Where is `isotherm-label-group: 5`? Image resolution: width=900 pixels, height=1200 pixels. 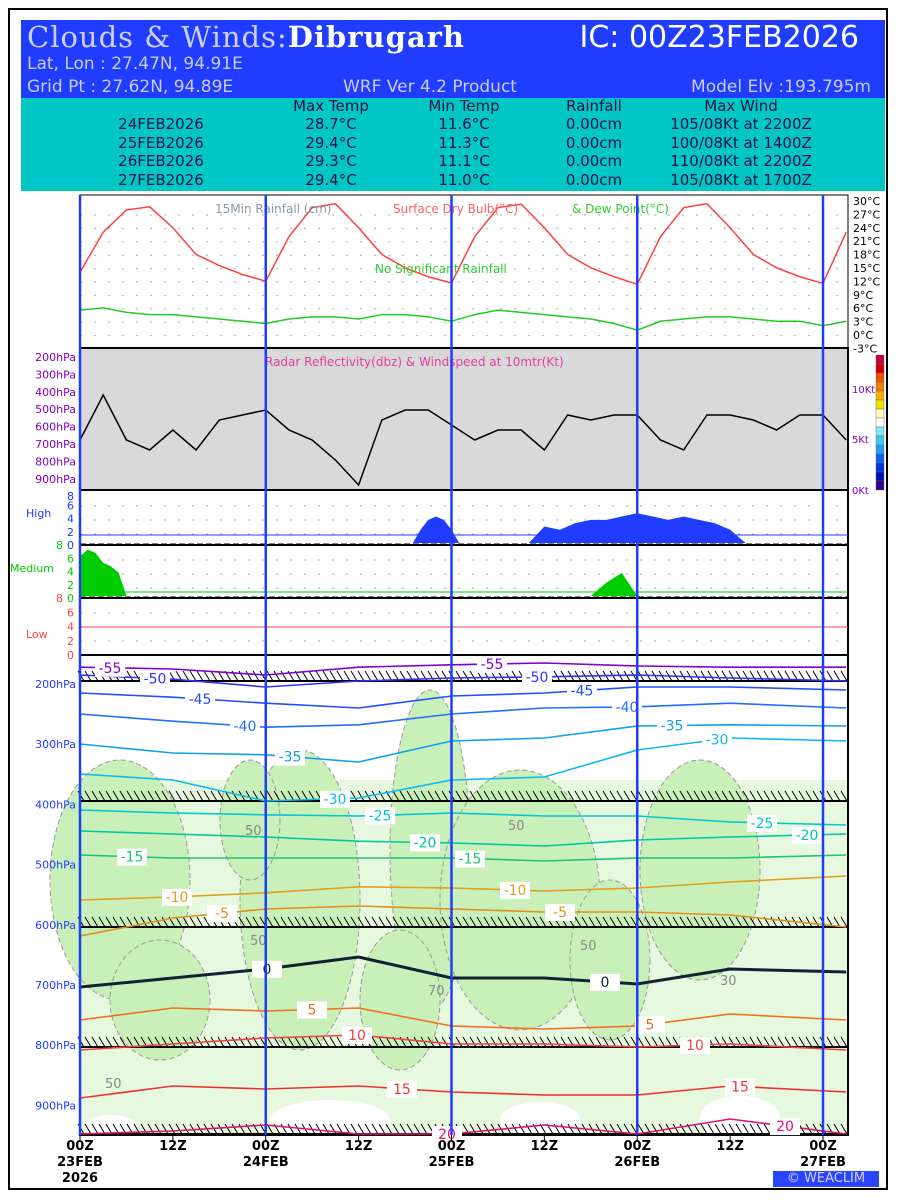
isotherm-label-group: 5 is located at coordinates (312, 1010).